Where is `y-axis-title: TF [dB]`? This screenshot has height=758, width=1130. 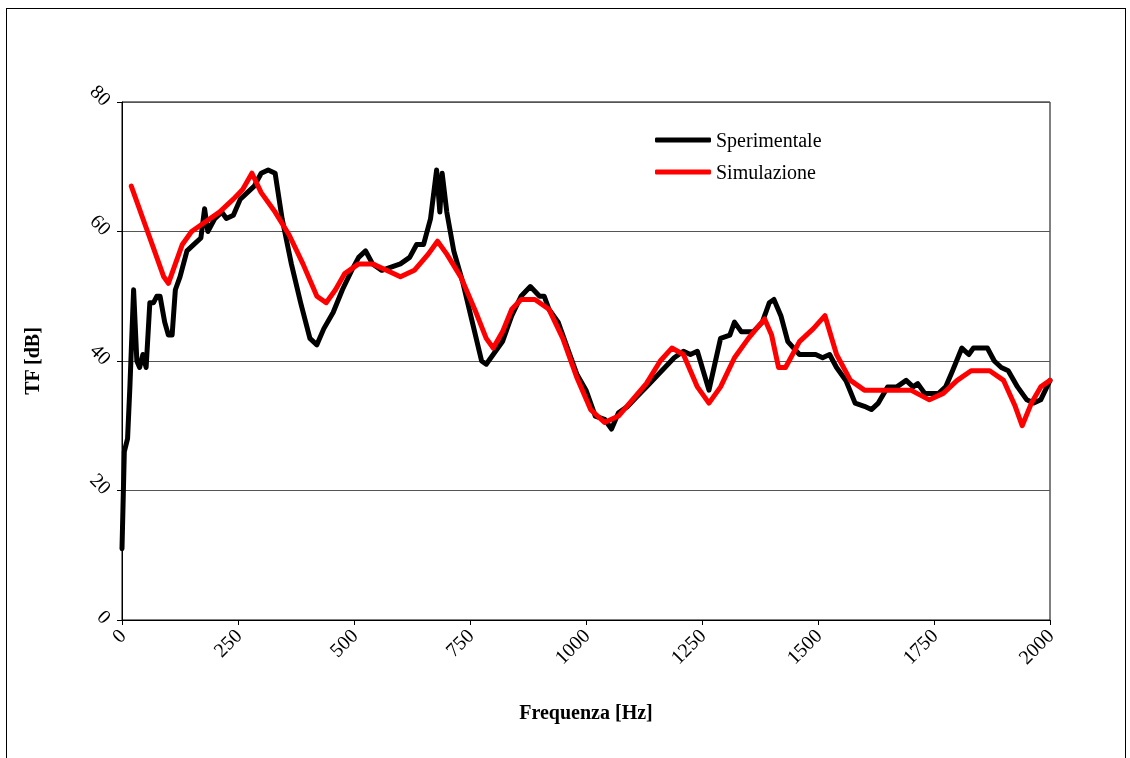 y-axis-title: TF [dB] is located at coordinates (32, 361).